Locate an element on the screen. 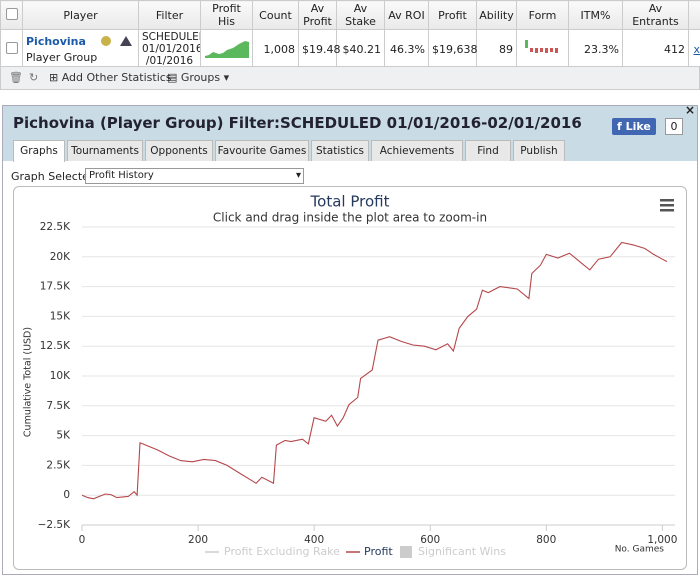  delete-icon: 🗑 is located at coordinates (16, 77).